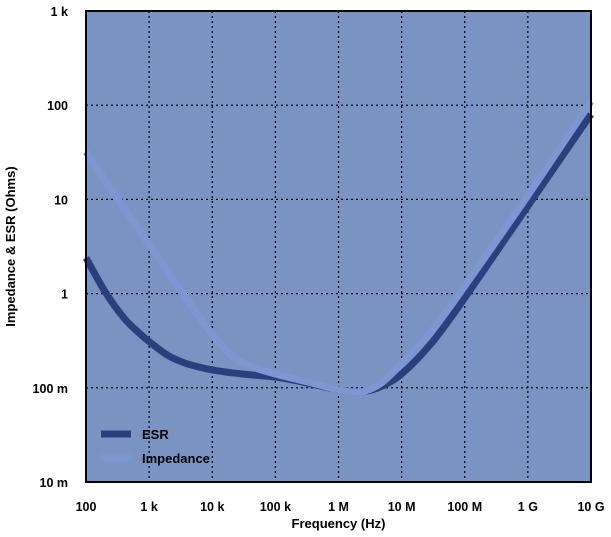 The width and height of the screenshot is (611, 537). I want to click on y-tick-label: 10 m, so click(54, 483).